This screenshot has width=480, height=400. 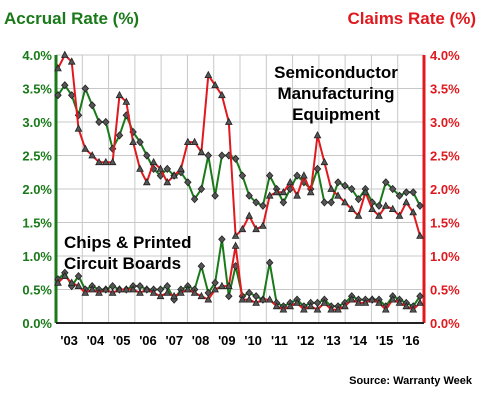 I want to click on chips-label-line-2: Circuit Boards, so click(x=122, y=263).